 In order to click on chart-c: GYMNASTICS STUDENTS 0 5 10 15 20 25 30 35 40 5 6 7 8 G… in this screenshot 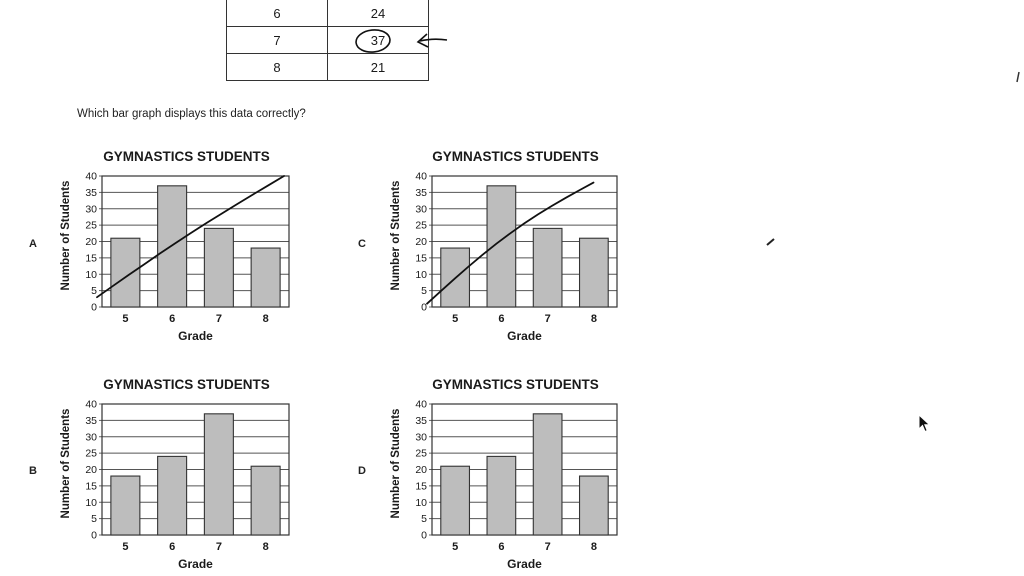, I will do `click(504, 246)`.